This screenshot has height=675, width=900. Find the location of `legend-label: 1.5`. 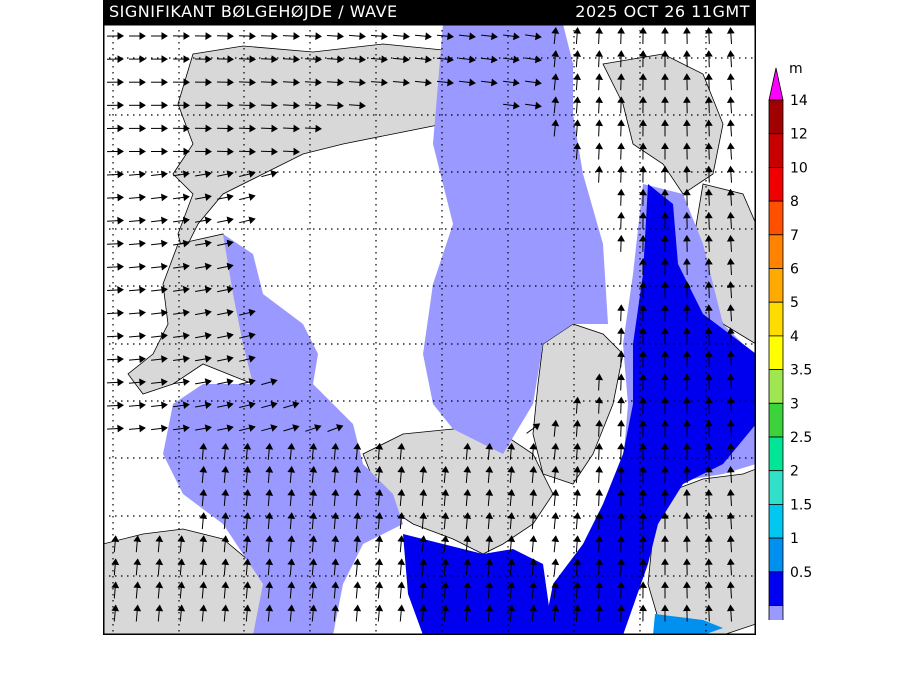

legend-label: 1.5 is located at coordinates (801, 505).